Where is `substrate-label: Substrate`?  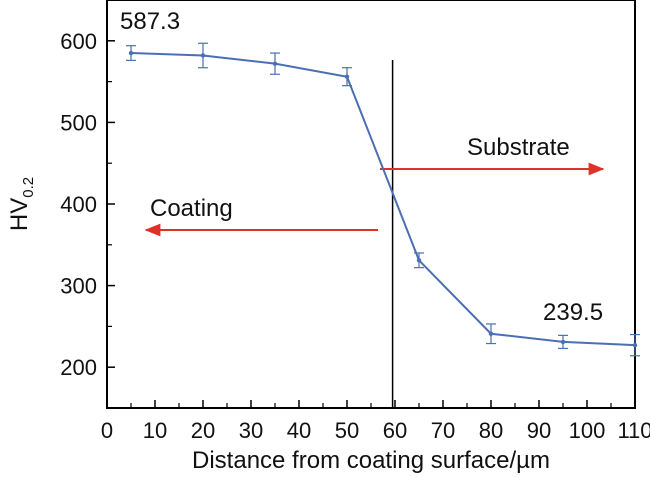
substrate-label: Substrate is located at coordinates (518, 147).